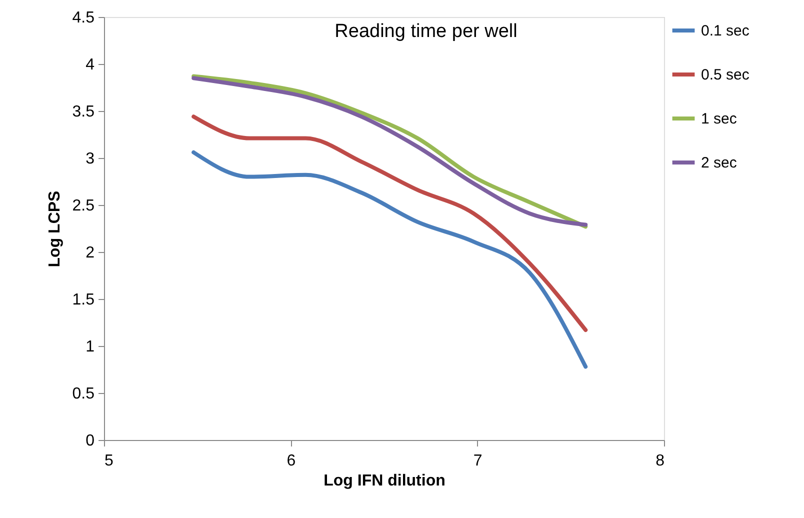 The image size is (804, 518). I want to click on y-tick-label: 3.5, so click(83, 112).